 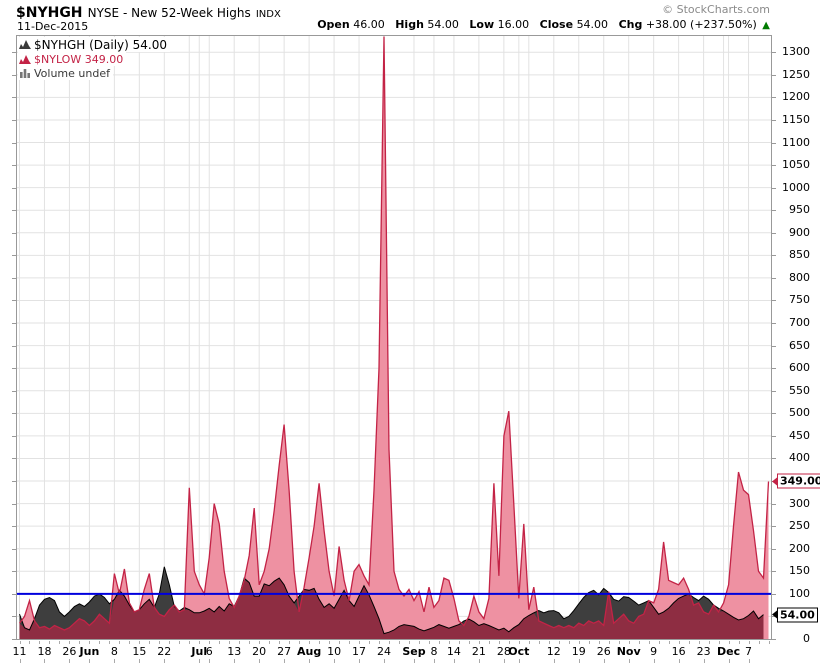 What do you see at coordinates (799, 255) in the screenshot?
I see `y-axis-label: 850` at bounding box center [799, 255].